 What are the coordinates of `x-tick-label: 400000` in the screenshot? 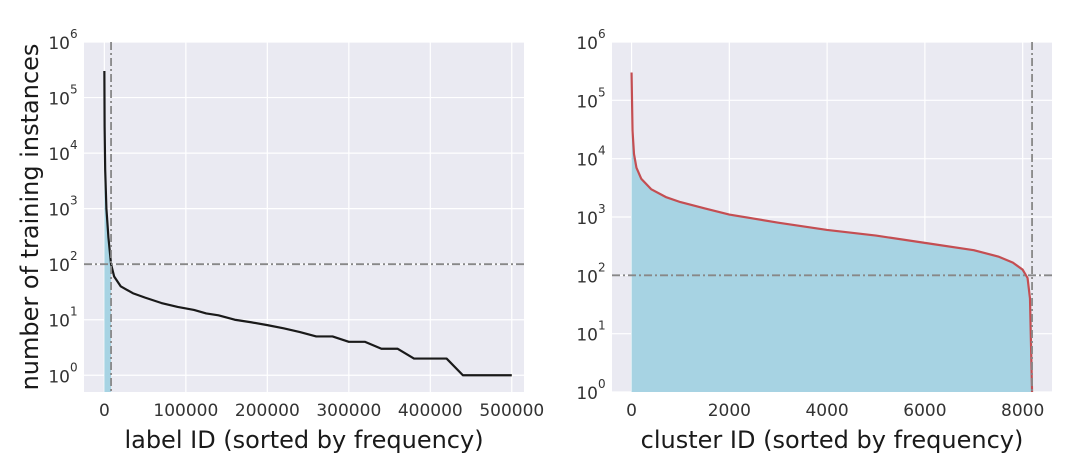 It's located at (430, 411).